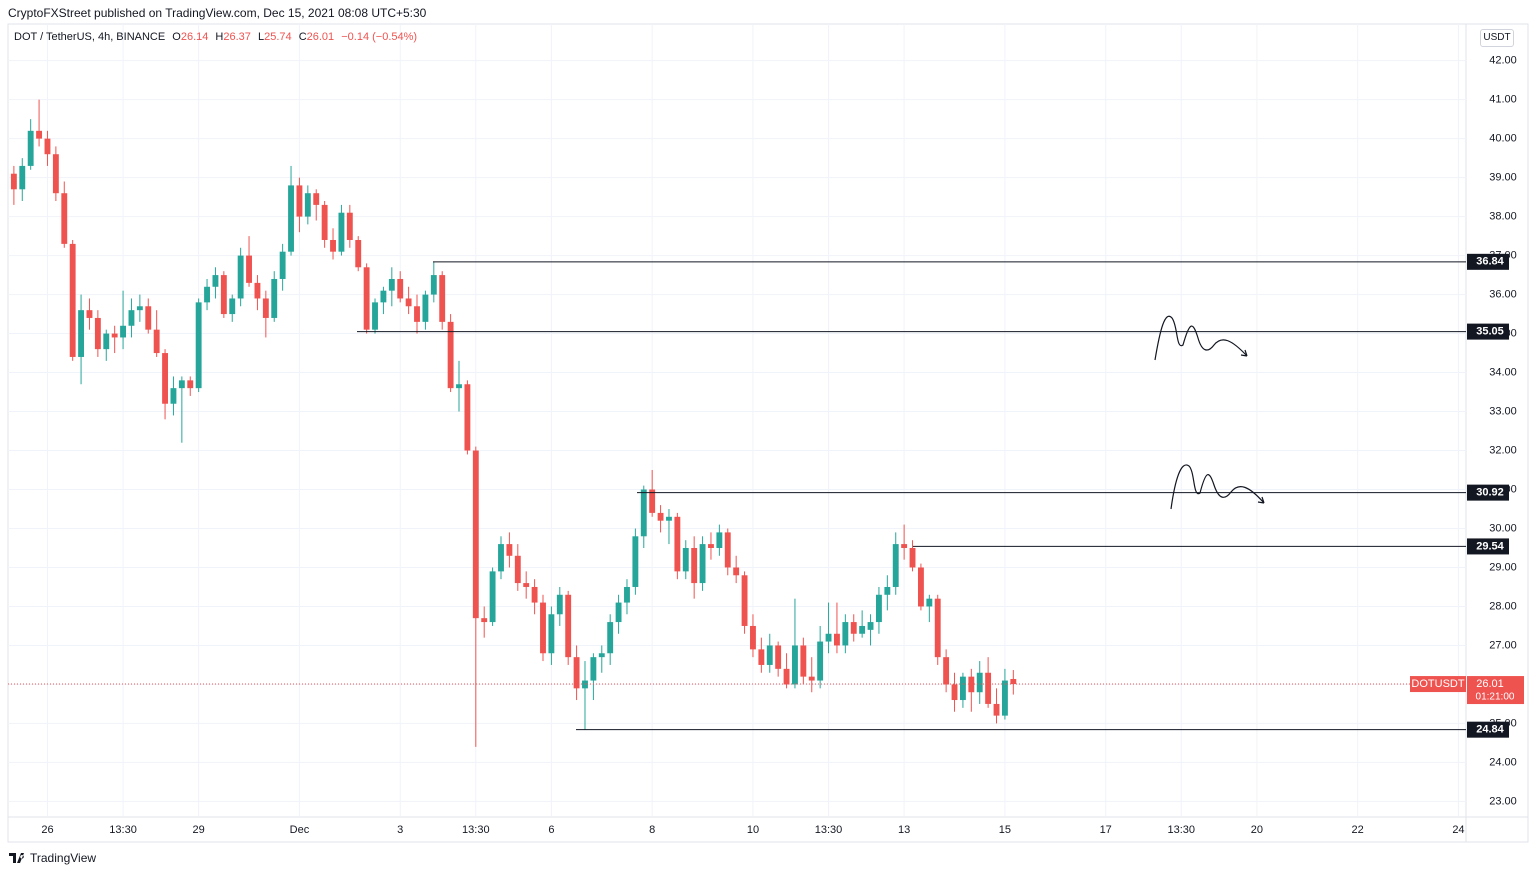 This screenshot has width=1536, height=874. I want to click on ohlc-key: O, so click(176, 37).